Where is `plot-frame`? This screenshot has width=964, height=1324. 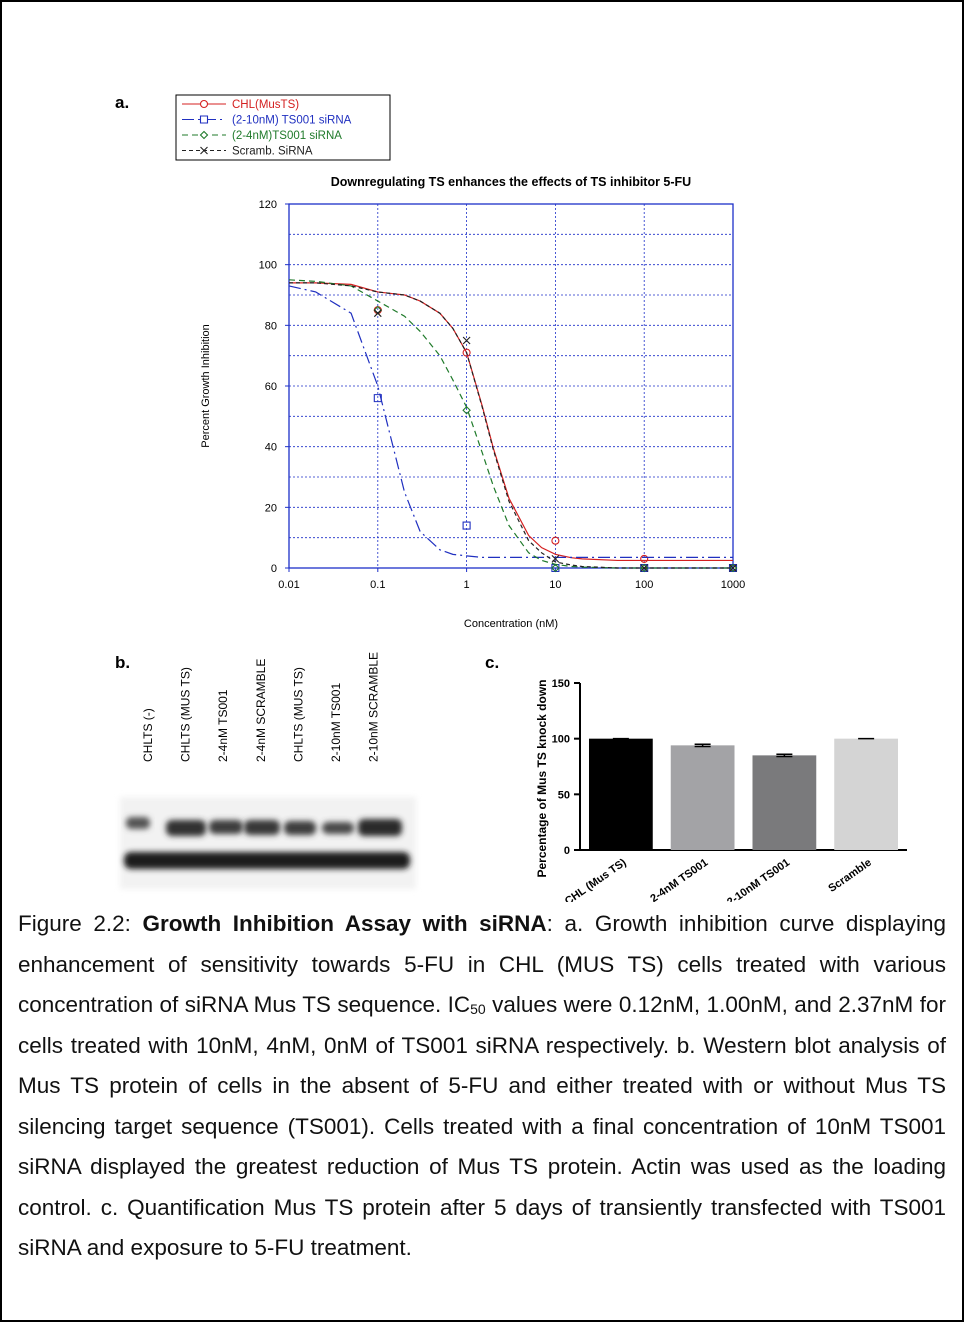
plot-frame is located at coordinates (511, 386).